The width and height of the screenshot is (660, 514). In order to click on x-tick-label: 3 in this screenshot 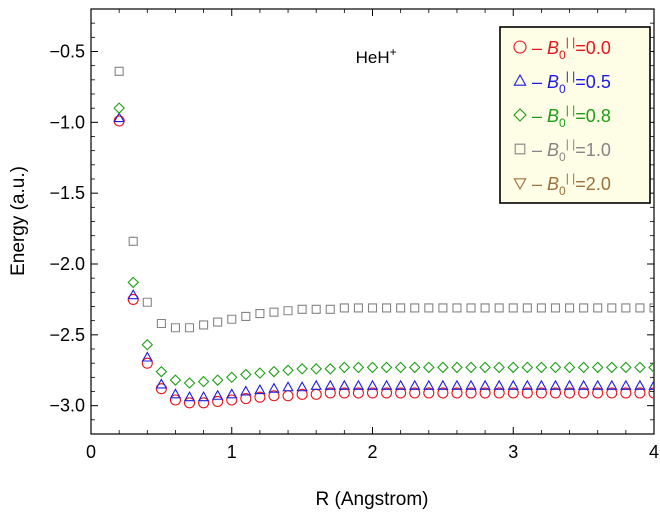, I will do `click(513, 452)`.